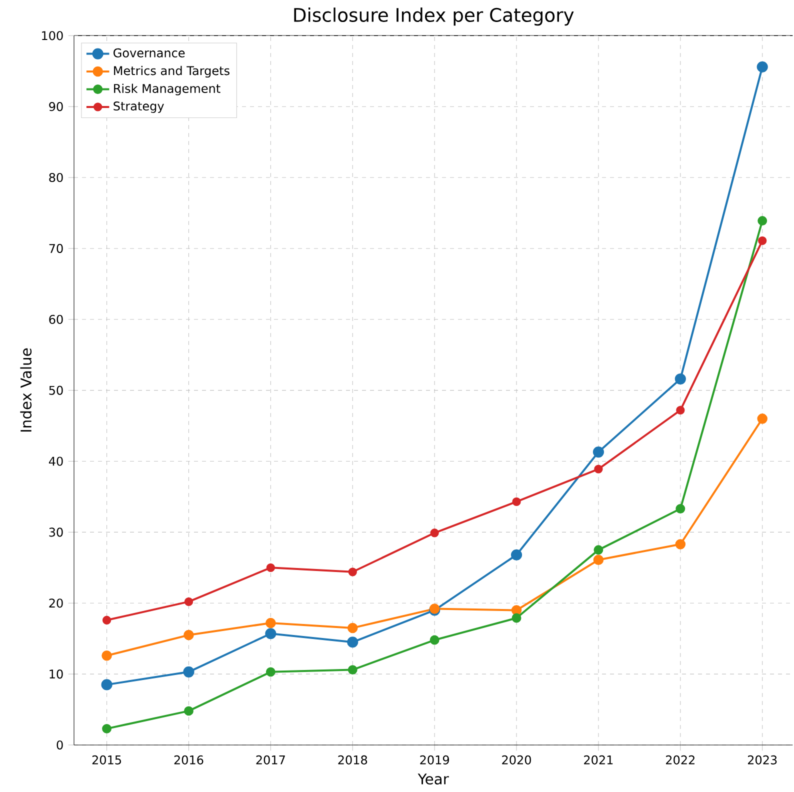 The width and height of the screenshot is (794, 792). Describe the element at coordinates (270, 759) in the screenshot. I see `x-tick-label: 2017` at that location.